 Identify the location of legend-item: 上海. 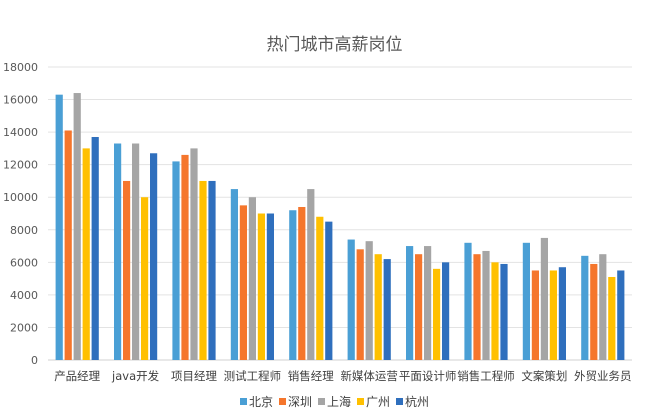
(334, 401).